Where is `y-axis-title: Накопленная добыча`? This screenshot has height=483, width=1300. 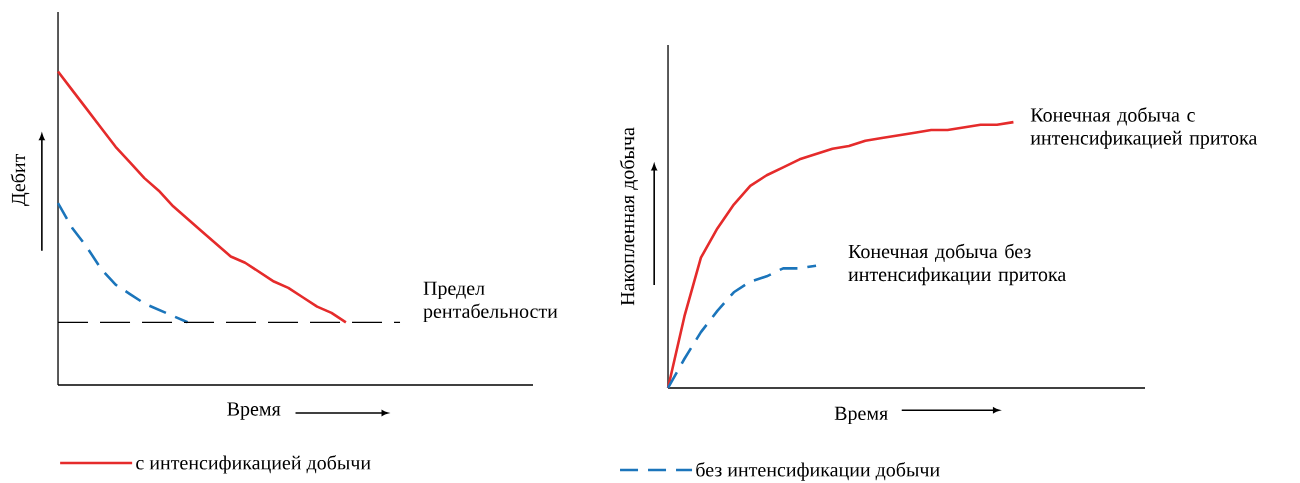 y-axis-title: Накопленная добыча is located at coordinates (628, 216).